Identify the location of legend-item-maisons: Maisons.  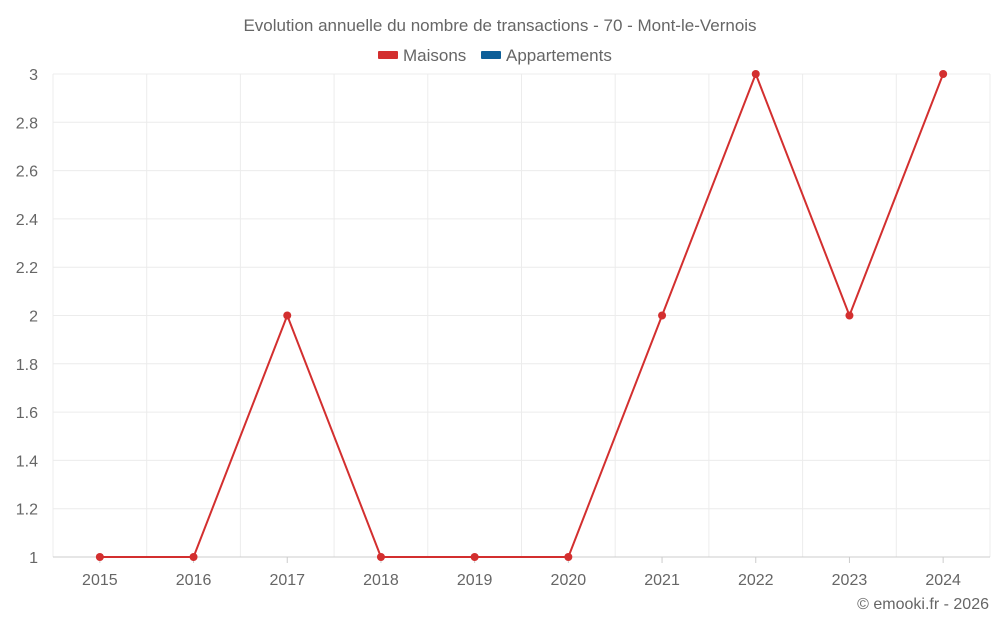
(422, 55).